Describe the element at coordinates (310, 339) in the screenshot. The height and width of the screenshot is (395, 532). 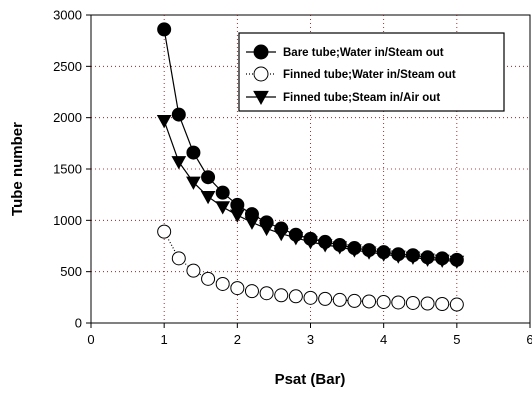
I see `x-tick-label: 3` at that location.